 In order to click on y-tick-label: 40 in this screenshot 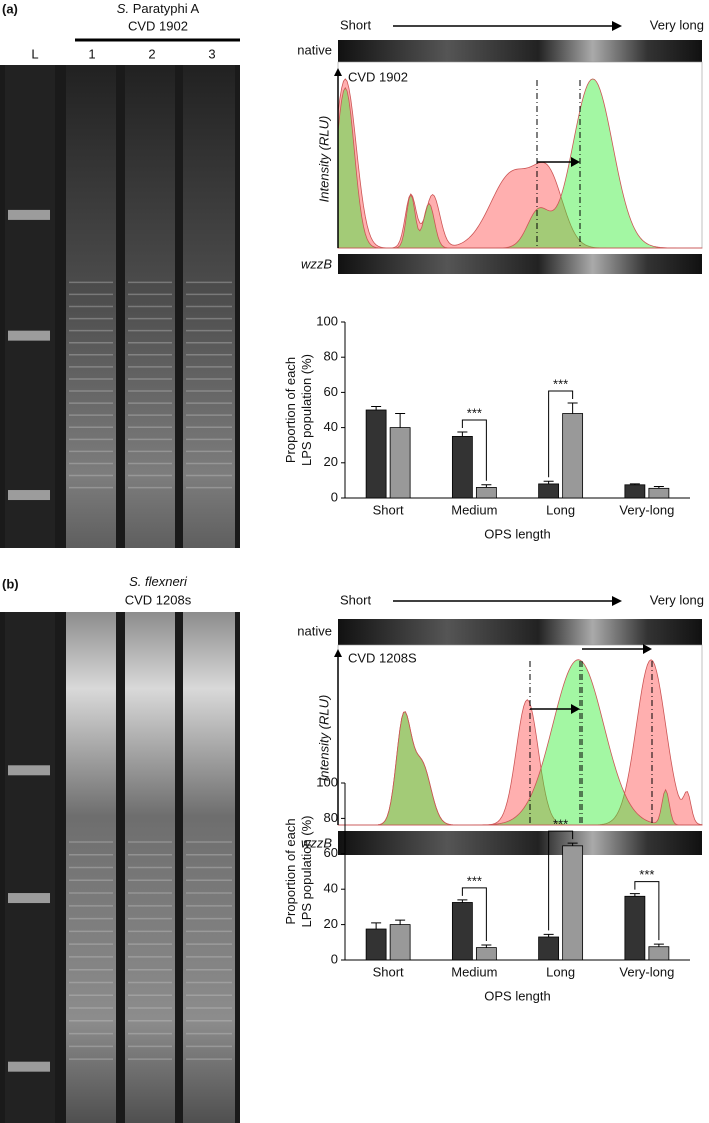, I will do `click(331, 888)`.